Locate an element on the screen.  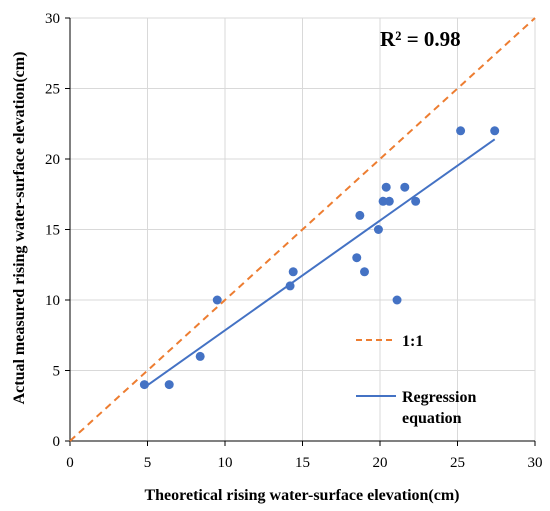
y-tick-labels: 0 5 10 15 20 25 30 is located at coordinates (52, 230).